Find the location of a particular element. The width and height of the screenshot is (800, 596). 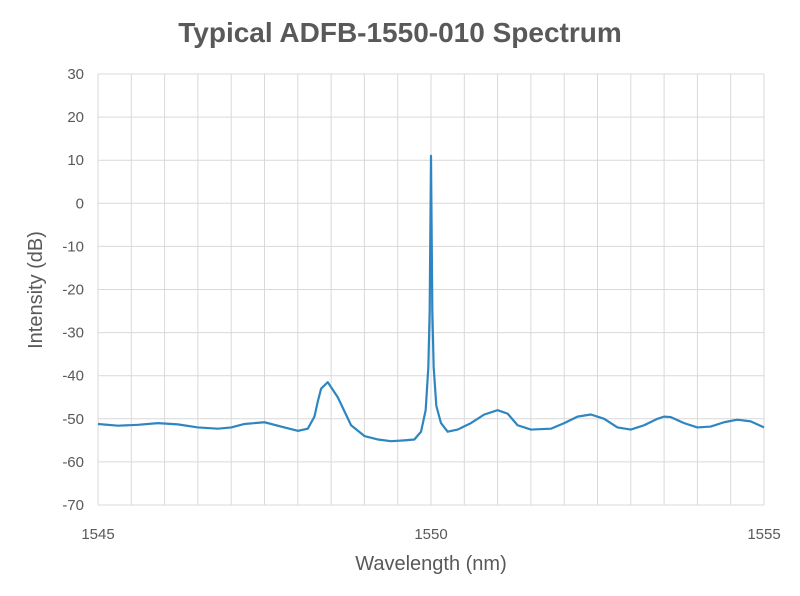

y-tick-label: 20 is located at coordinates (75, 117).